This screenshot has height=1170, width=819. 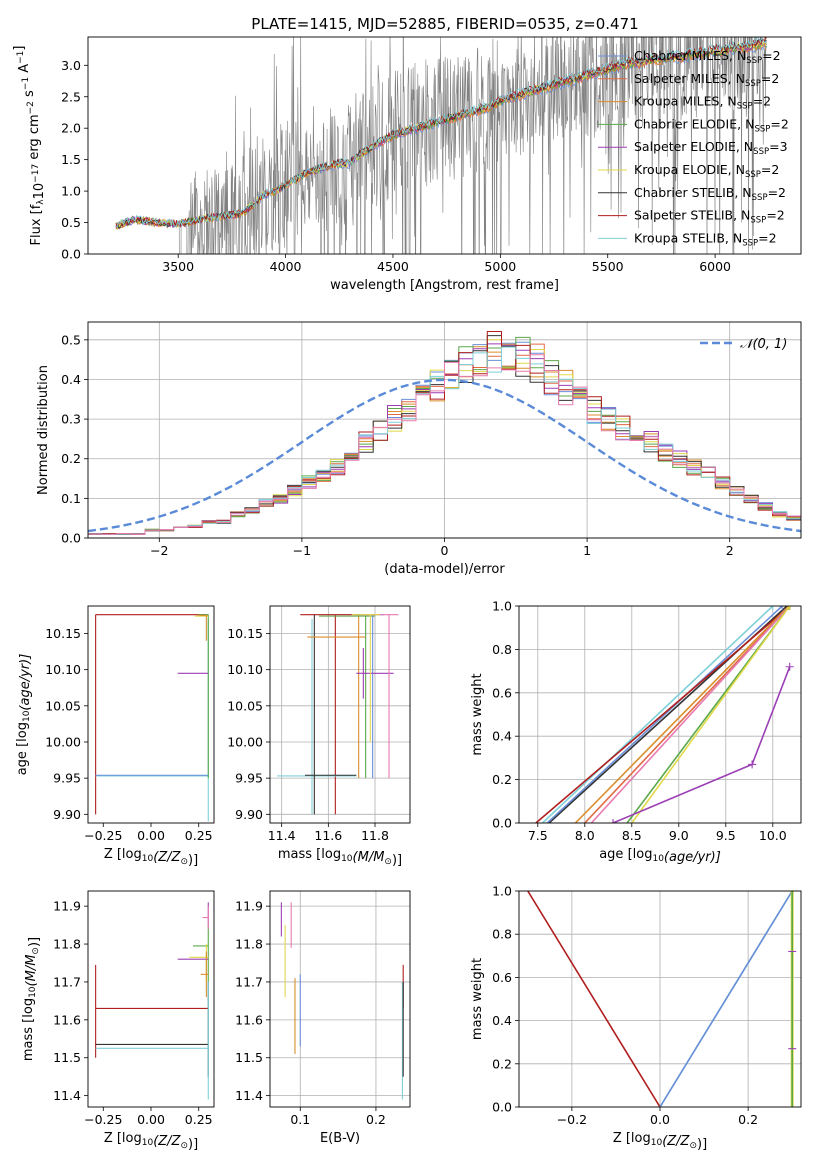 I want to click on legend-entry: Kroupa MILES, NSSP=2, so click(x=702, y=103).